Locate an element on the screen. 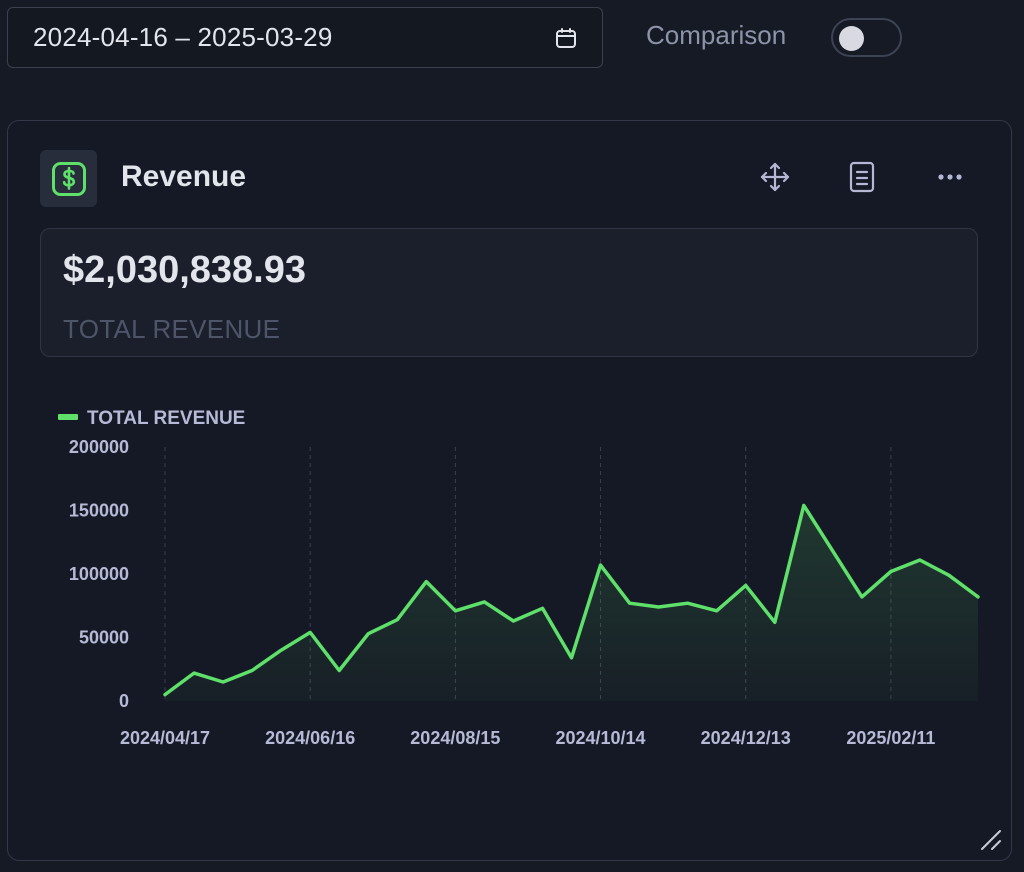  y-tick-label: 50000 is located at coordinates (104, 638).